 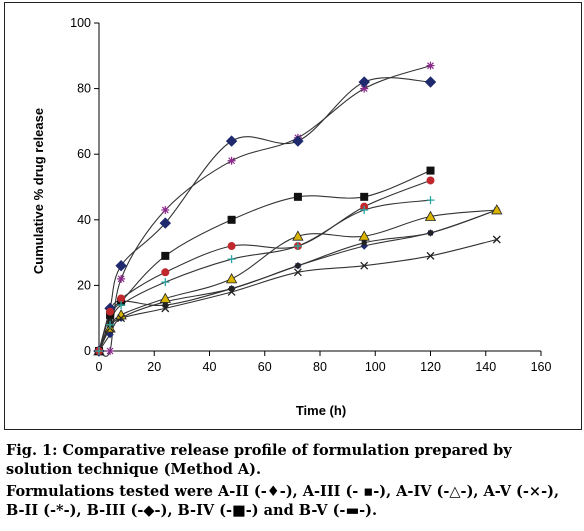 I want to click on series-line-a-v, so click(x=297, y=295).